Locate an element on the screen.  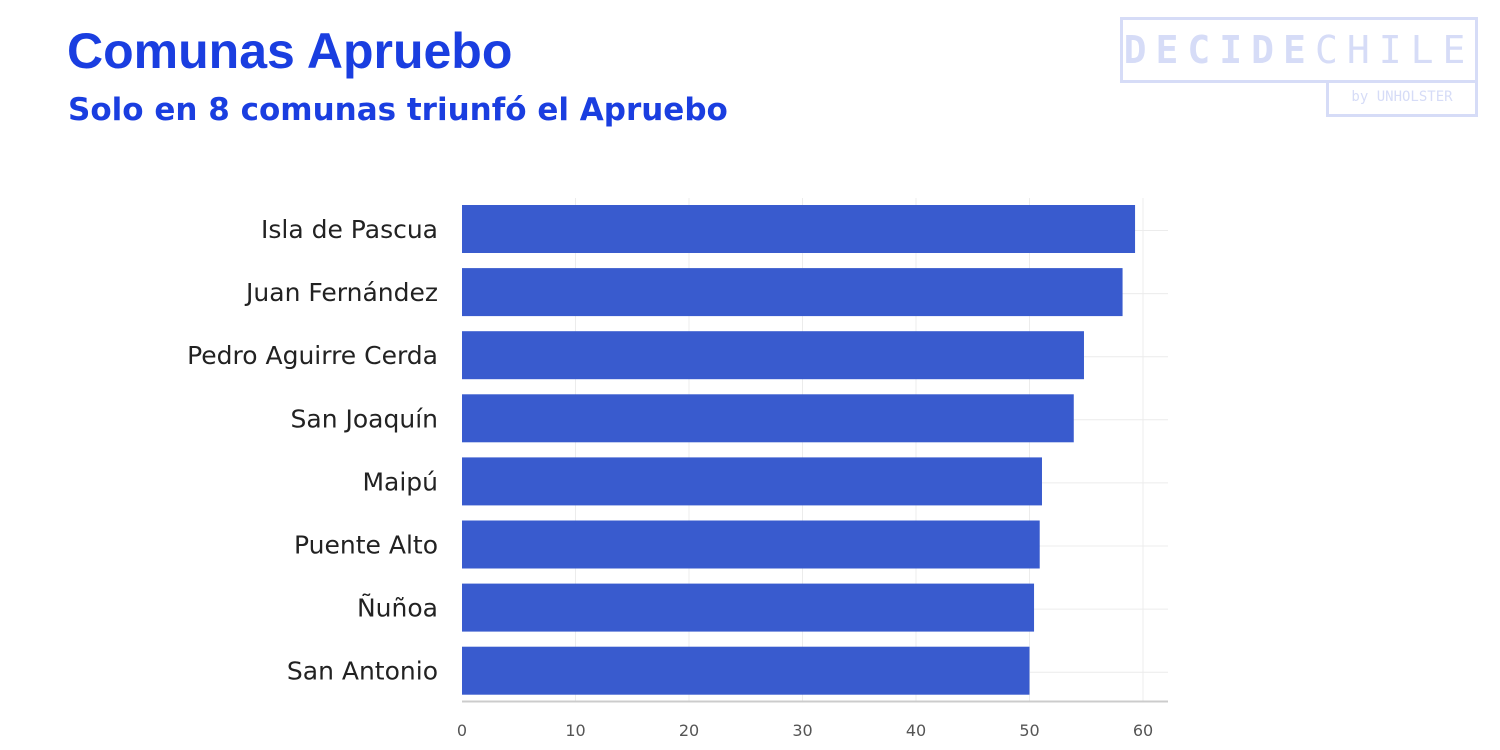
logo-byline: by UNHOLSTER is located at coordinates (1402, 97).